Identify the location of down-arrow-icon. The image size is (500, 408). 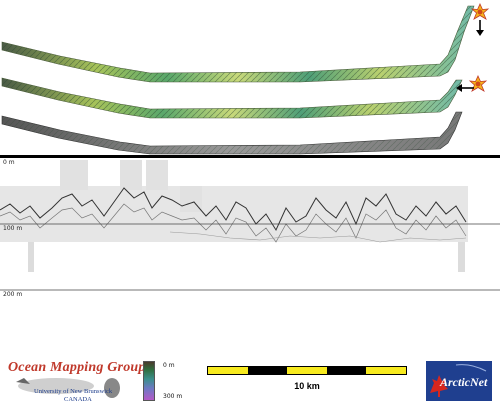
(480, 28).